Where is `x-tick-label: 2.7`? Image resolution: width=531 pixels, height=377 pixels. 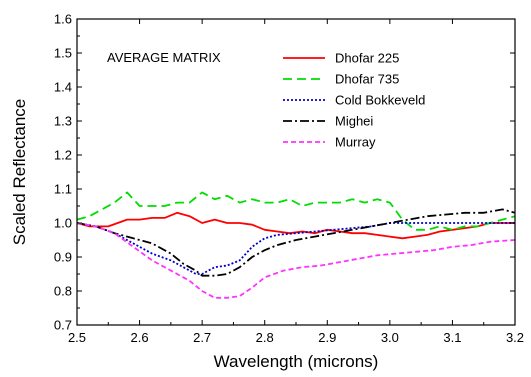
x-tick-label: 2.7 is located at coordinates (202, 337).